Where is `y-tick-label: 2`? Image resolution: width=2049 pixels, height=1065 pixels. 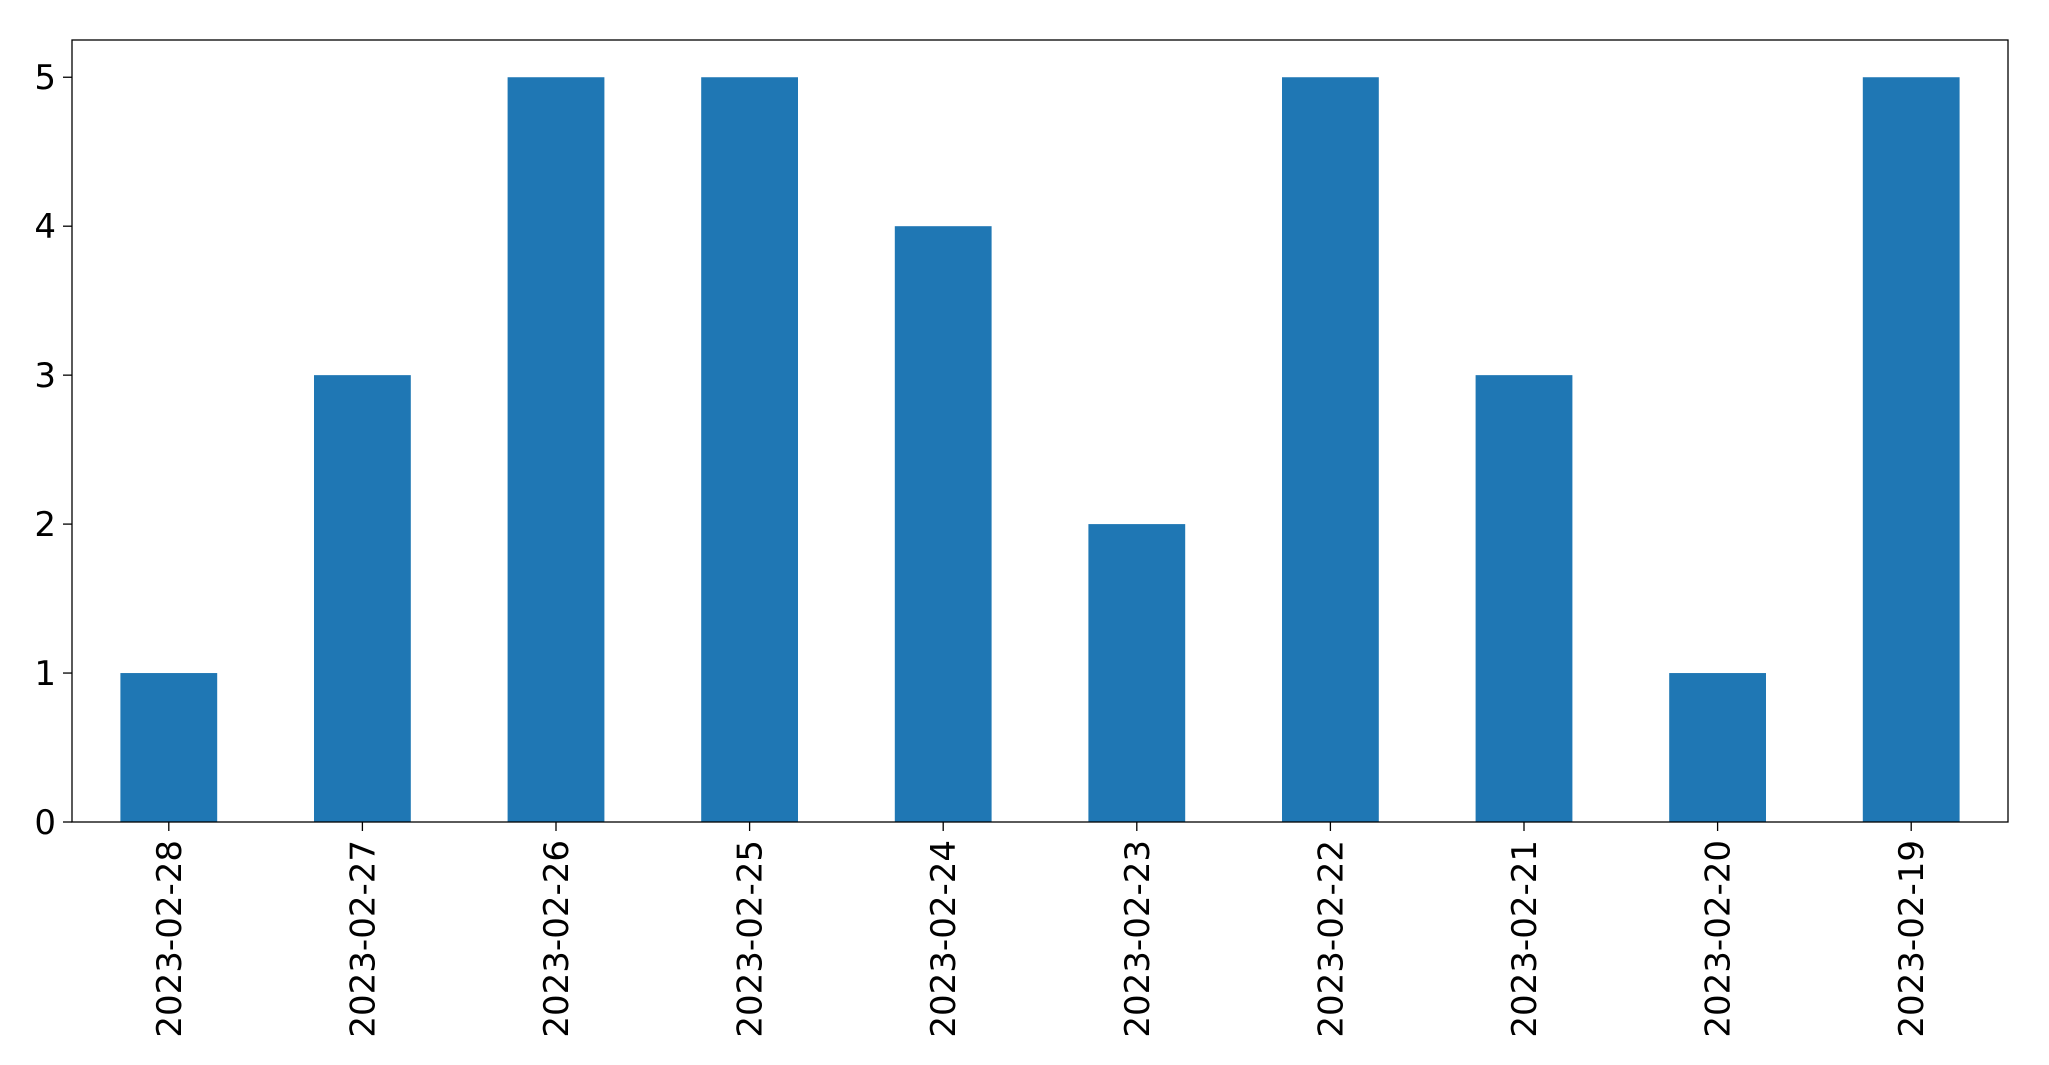
y-tick-label: 2 is located at coordinates (45, 525).